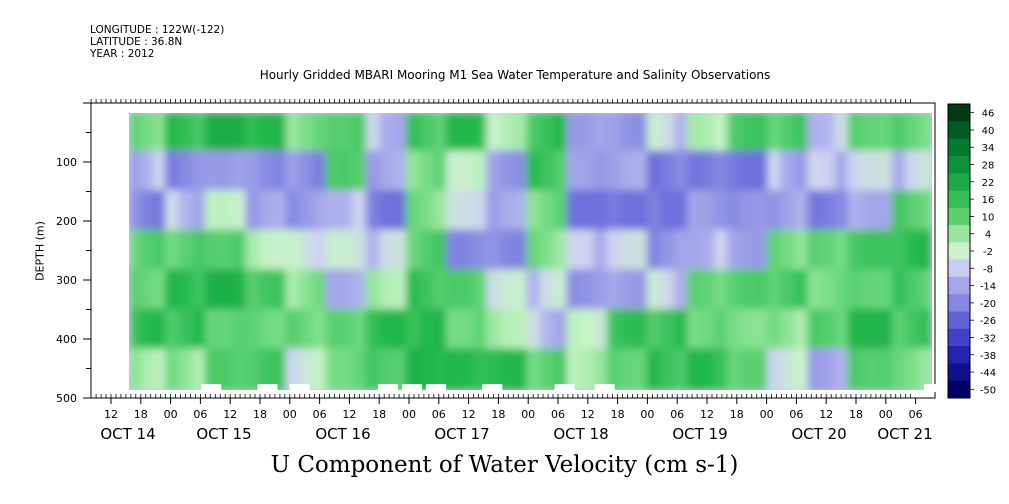  What do you see at coordinates (66, 339) in the screenshot?
I see `y-tick-label: 400` at bounding box center [66, 339].